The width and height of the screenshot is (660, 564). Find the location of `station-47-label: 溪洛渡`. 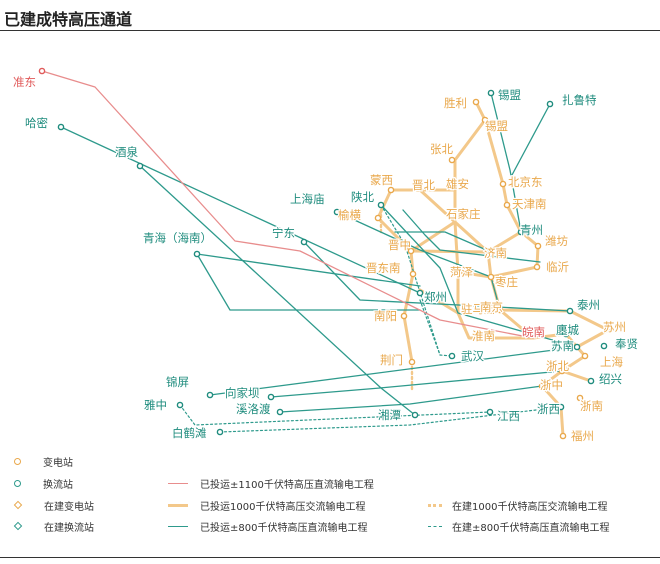

station-47-label: 溪洛渡 is located at coordinates (253, 409).